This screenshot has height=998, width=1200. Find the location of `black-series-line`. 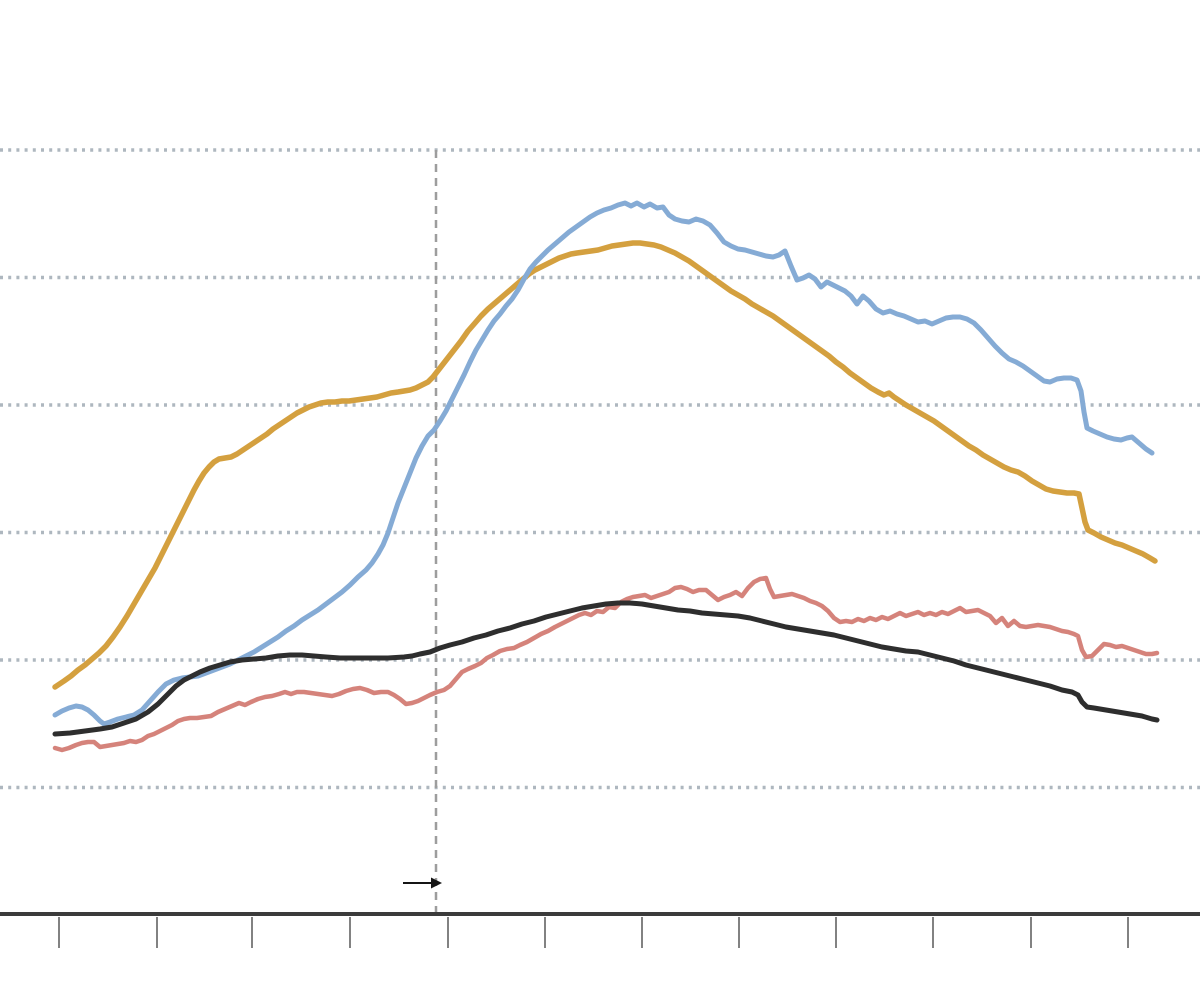

black-series-line is located at coordinates (606, 668).